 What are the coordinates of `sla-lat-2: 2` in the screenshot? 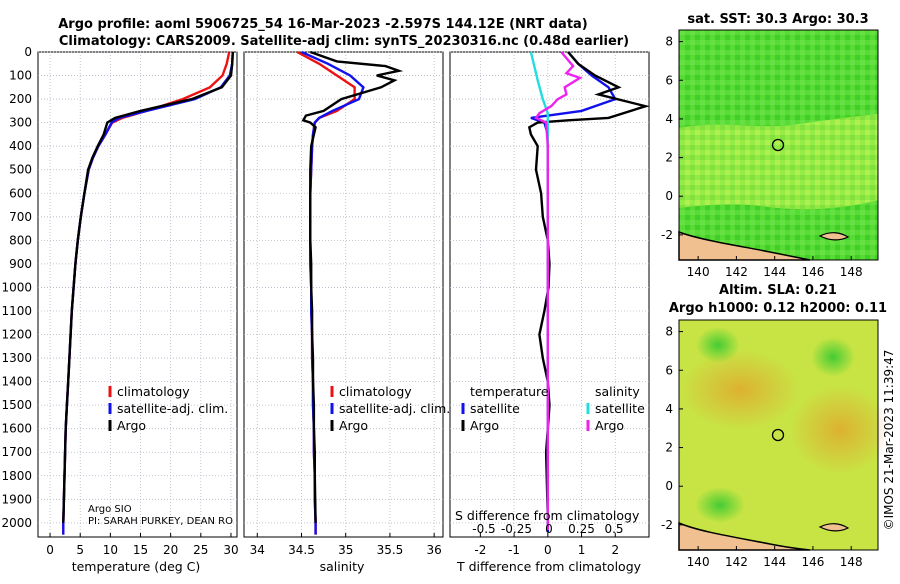 It's located at (669, 448).